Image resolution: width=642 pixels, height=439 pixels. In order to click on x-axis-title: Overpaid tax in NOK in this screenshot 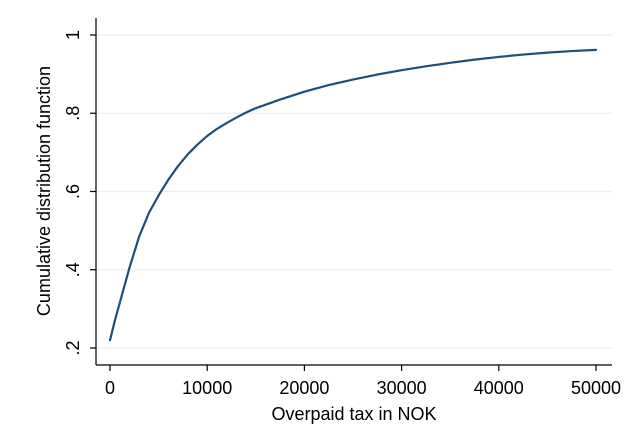, I will do `click(353, 414)`.